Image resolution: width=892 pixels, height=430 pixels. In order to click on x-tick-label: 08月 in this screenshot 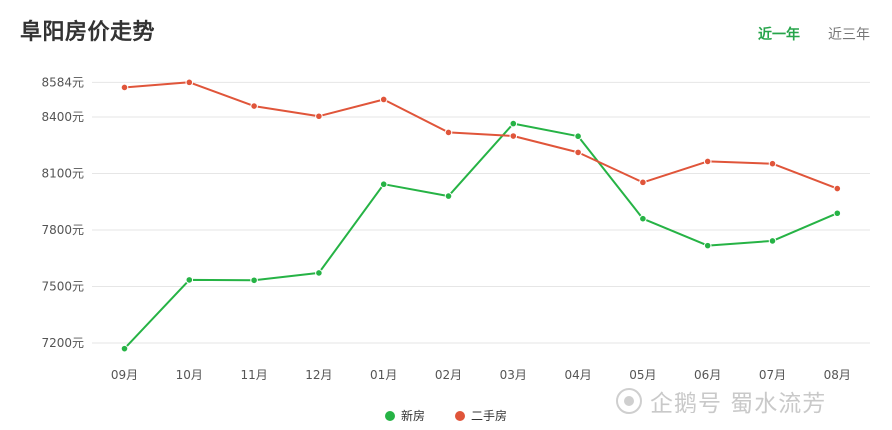, I will do `click(837, 375)`.